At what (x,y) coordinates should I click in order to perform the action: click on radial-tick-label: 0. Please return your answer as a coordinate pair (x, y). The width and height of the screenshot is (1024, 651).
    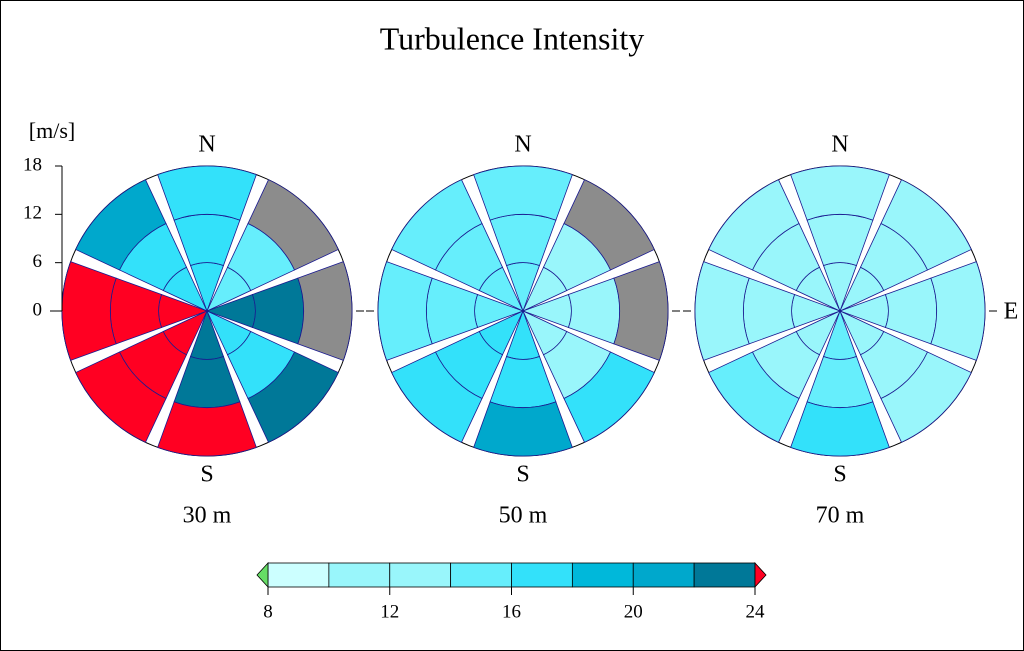
    Looking at the image, I should click on (38, 309).